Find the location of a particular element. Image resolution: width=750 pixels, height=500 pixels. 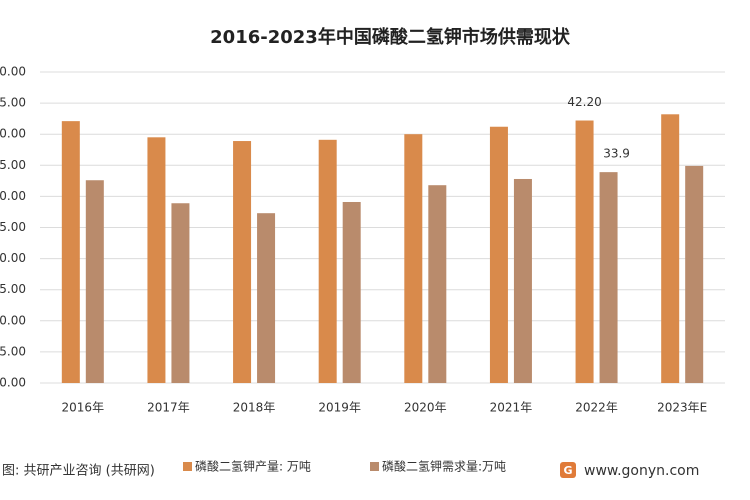

y-tick-label: 10.00 is located at coordinates (13, 320).